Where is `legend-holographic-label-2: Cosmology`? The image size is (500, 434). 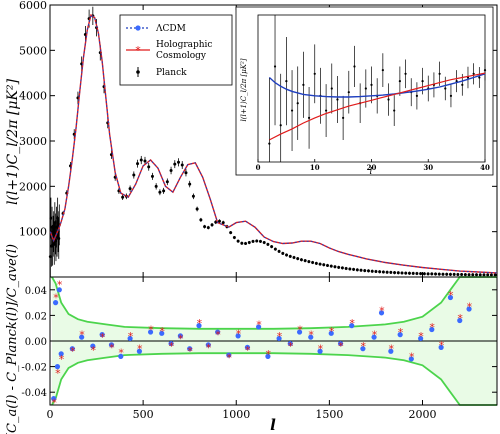 legend-holographic-label-2: Cosmology is located at coordinates (181, 56).